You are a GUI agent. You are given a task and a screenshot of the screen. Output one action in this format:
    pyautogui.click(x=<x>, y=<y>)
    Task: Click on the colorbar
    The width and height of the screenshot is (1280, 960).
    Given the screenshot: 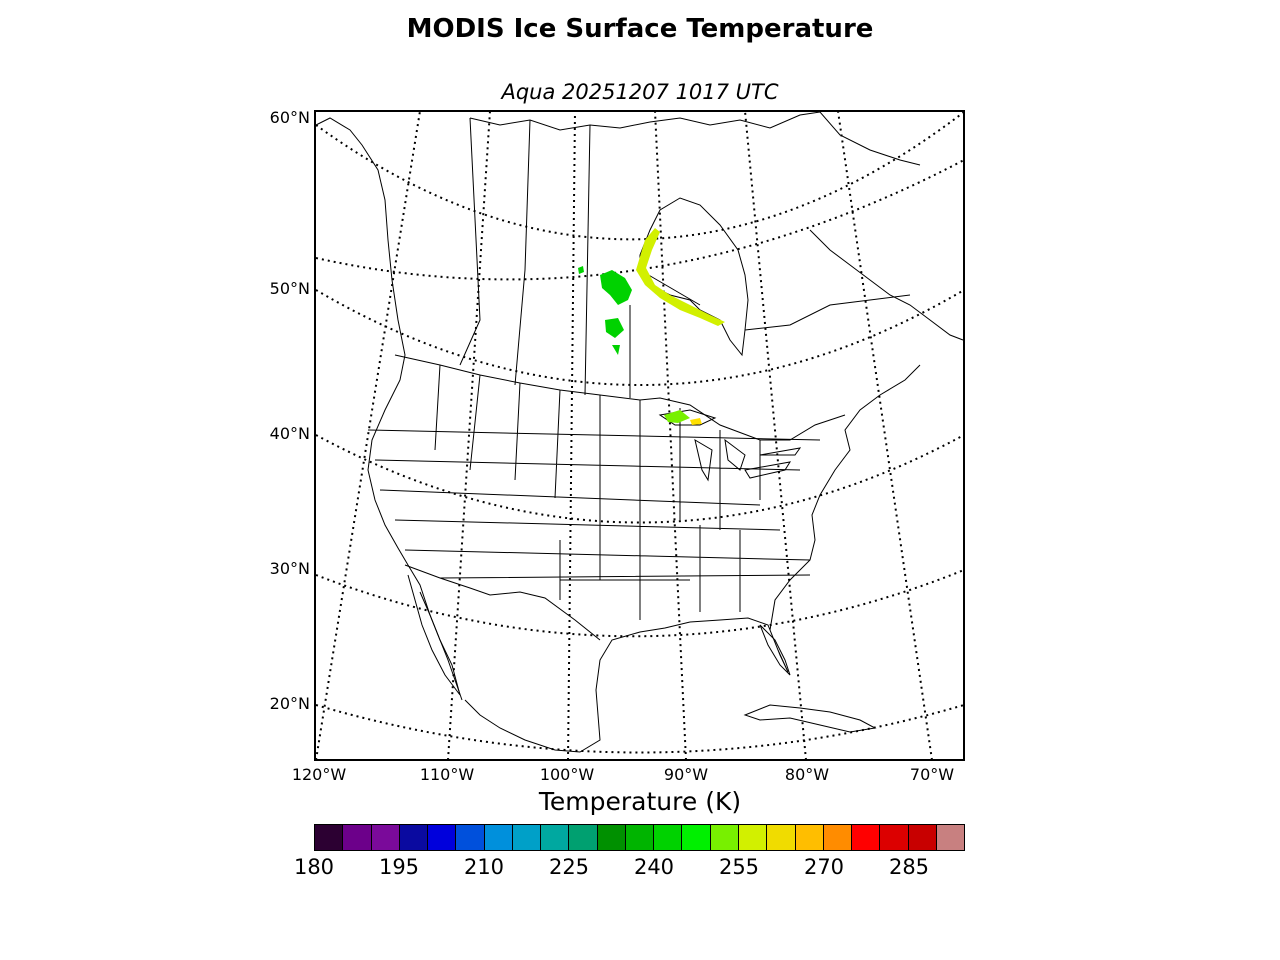 What is the action you would take?
    pyautogui.click(x=639, y=837)
    